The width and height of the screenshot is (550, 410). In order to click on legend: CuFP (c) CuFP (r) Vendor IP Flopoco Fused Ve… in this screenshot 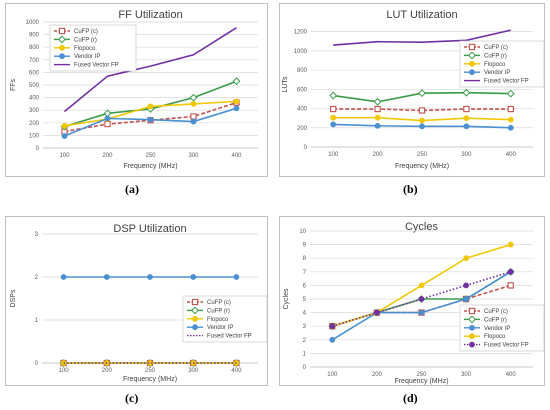, I will do `click(502, 328)`.